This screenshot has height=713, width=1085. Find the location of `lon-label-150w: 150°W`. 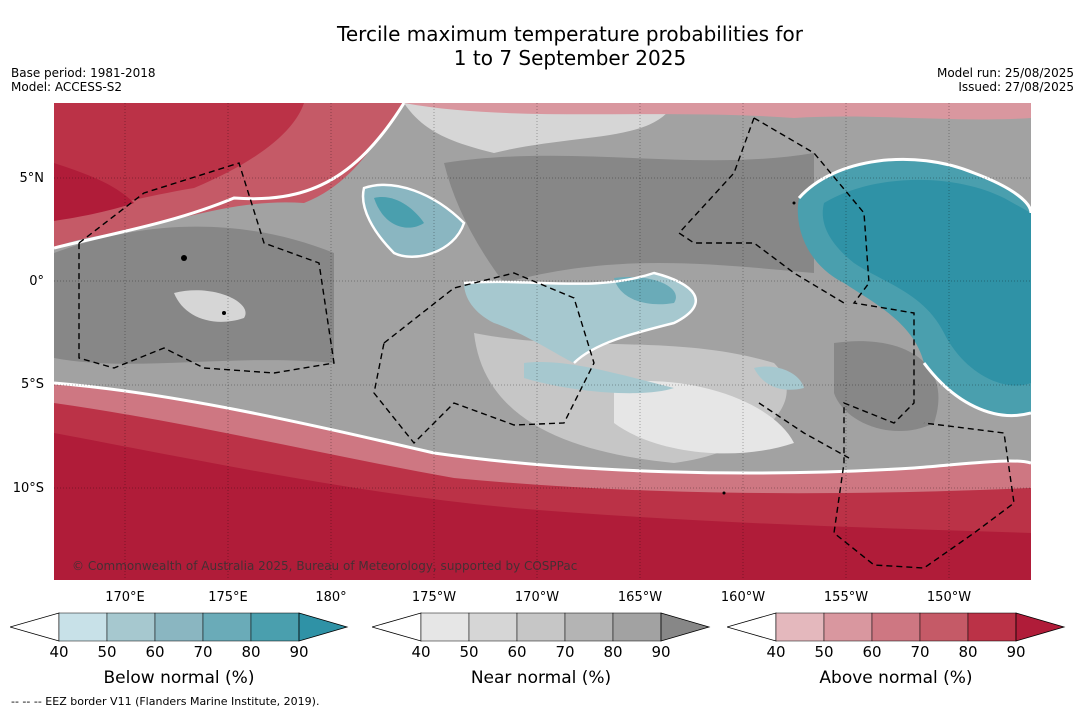

lon-label-150w: 150°W is located at coordinates (949, 597).